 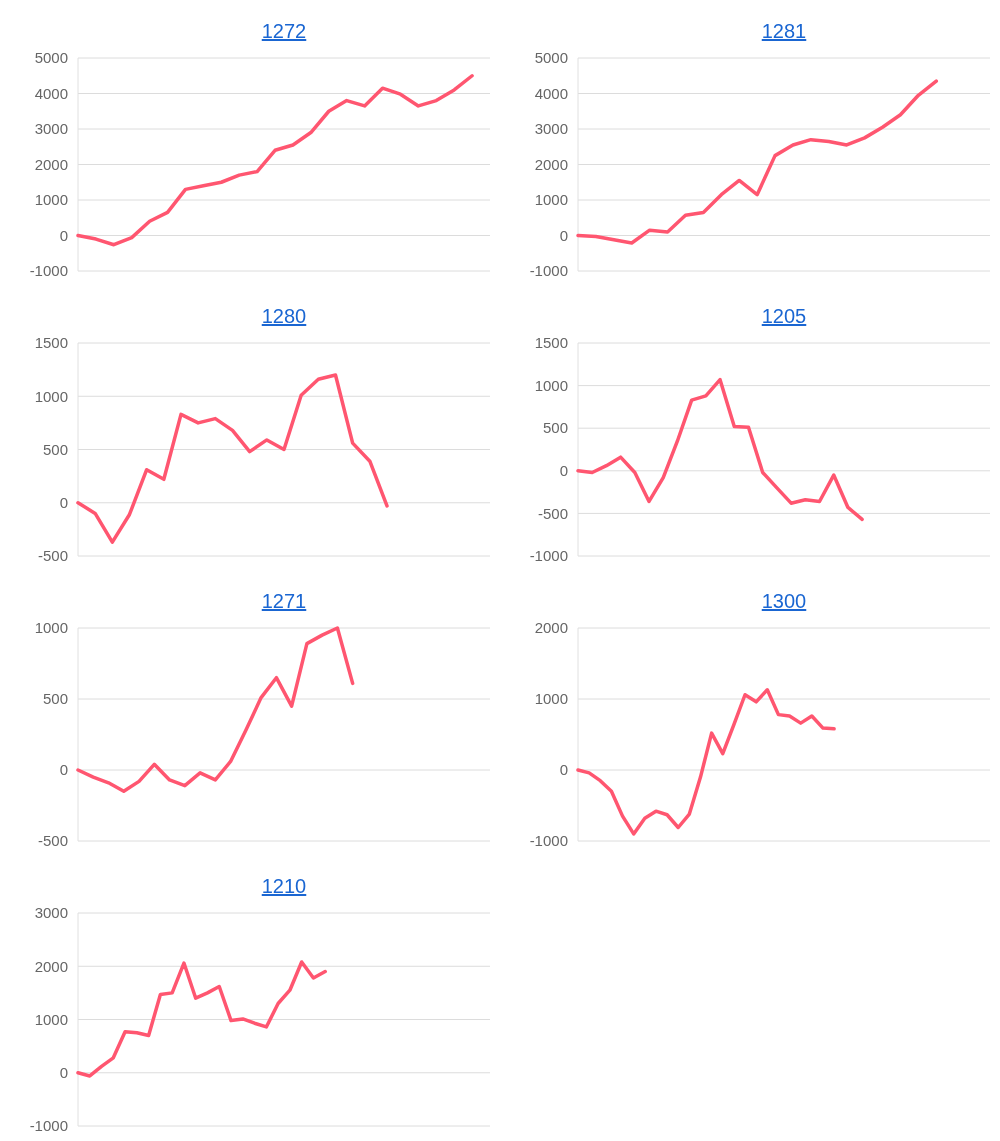 What do you see at coordinates (284, 601) in the screenshot?
I see `chart-title: 1271` at bounding box center [284, 601].